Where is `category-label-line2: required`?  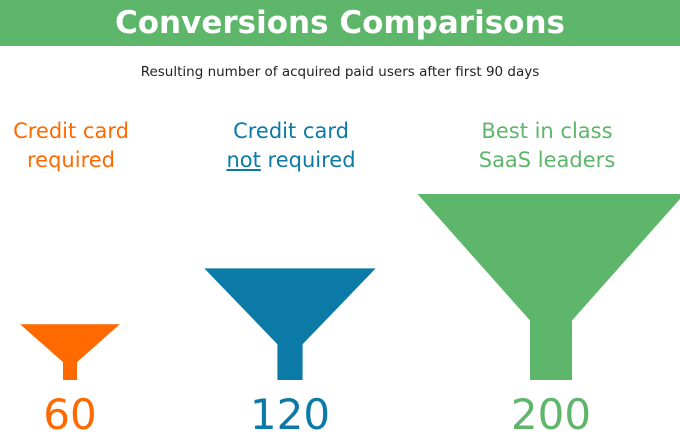 category-label-line2: required is located at coordinates (73, 160).